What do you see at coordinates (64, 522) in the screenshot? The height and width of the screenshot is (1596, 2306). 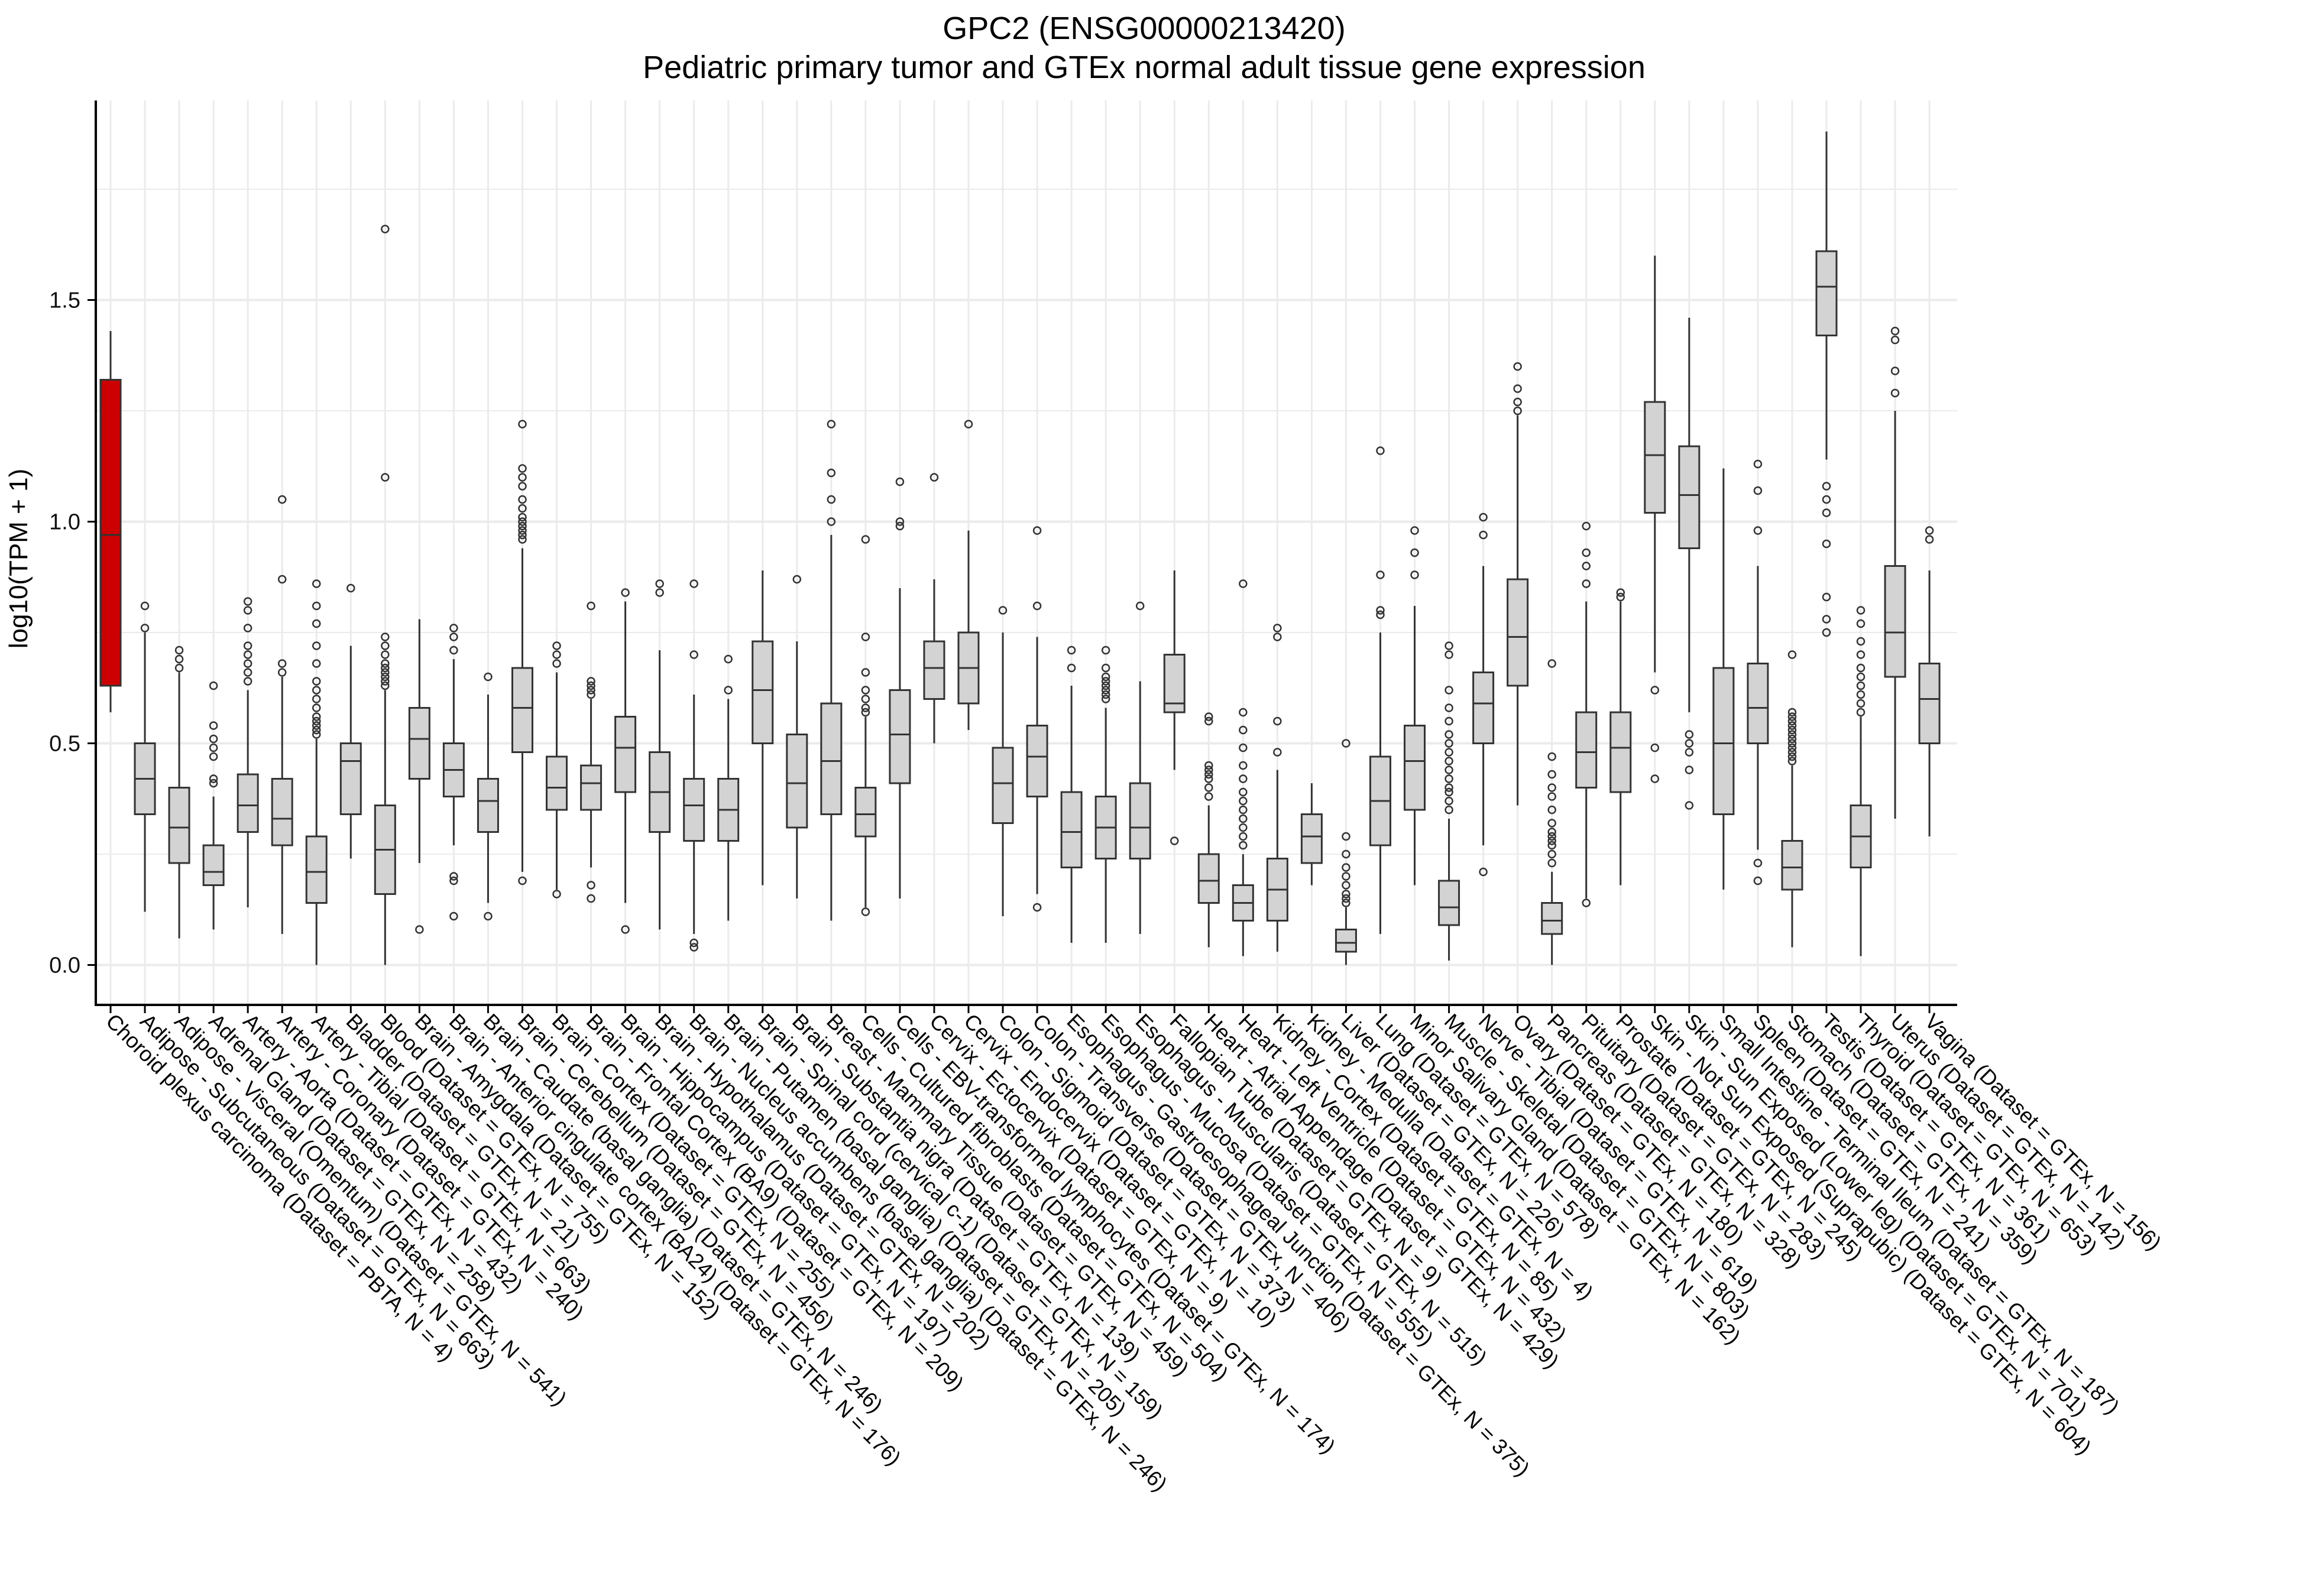 I see `y-tick-label: 1.0` at bounding box center [64, 522].